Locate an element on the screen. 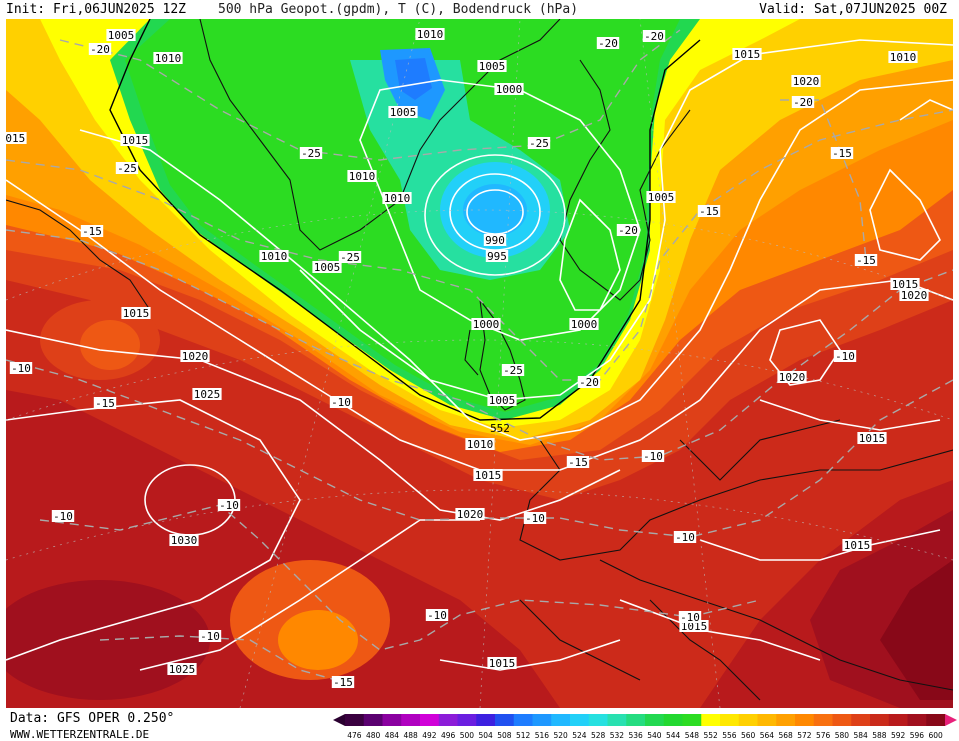 Image resolution: width=959 pixels, height=741 pixels. scale-tick-label: 500 is located at coordinates (467, 735).